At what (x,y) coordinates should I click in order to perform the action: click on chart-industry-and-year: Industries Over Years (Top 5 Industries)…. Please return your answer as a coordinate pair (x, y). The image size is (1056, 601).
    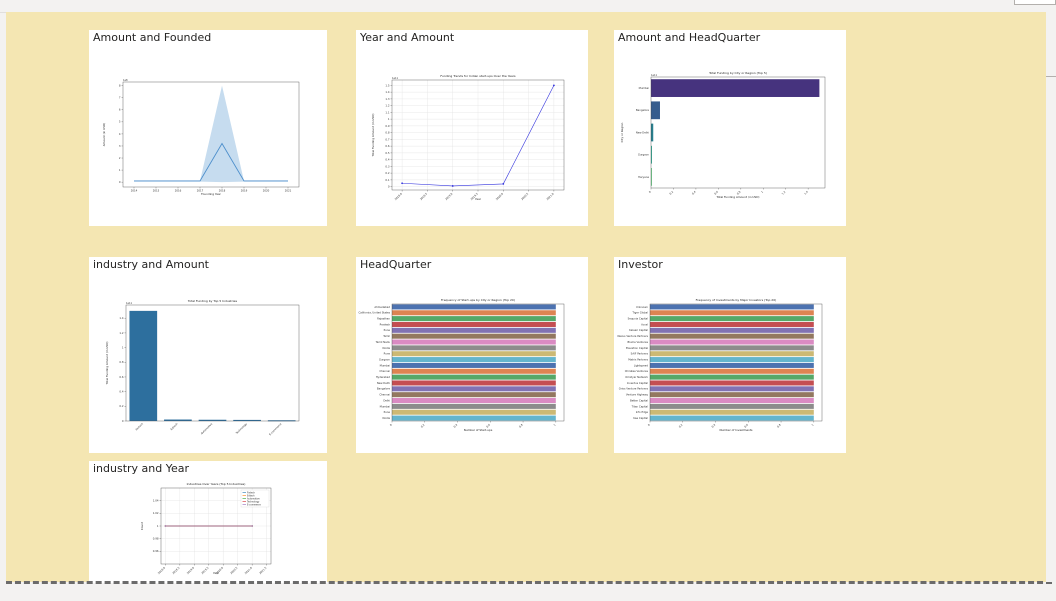
    Looking at the image, I should click on (206, 528).